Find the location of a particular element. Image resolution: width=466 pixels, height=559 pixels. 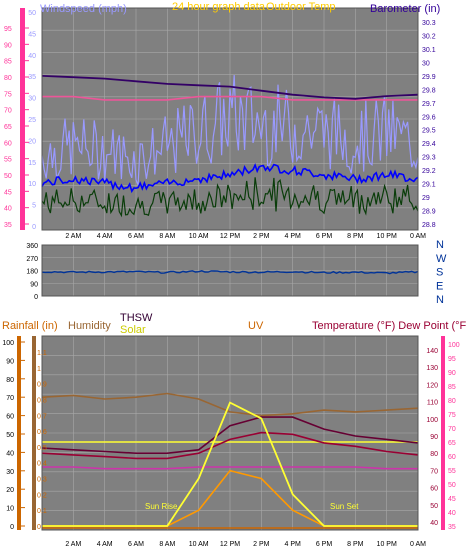

dew-tick-label: 55 is located at coordinates (452, 471).